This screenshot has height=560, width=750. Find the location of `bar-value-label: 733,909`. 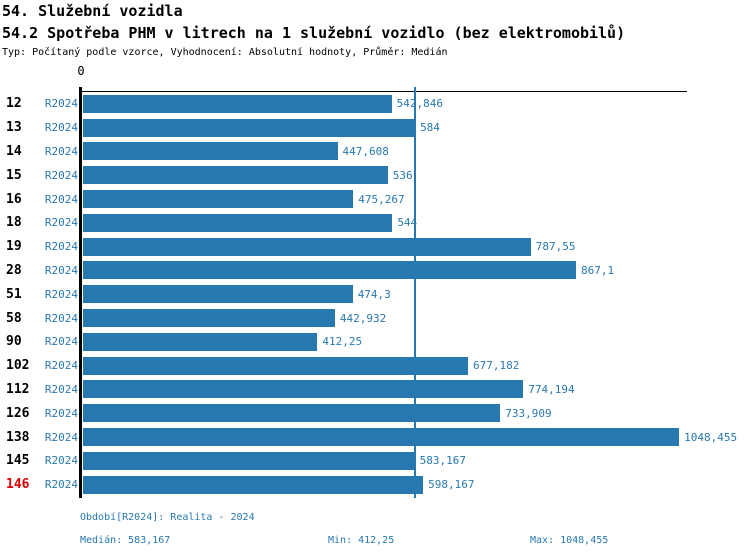

bar-value-label: 733,909 is located at coordinates (528, 413).